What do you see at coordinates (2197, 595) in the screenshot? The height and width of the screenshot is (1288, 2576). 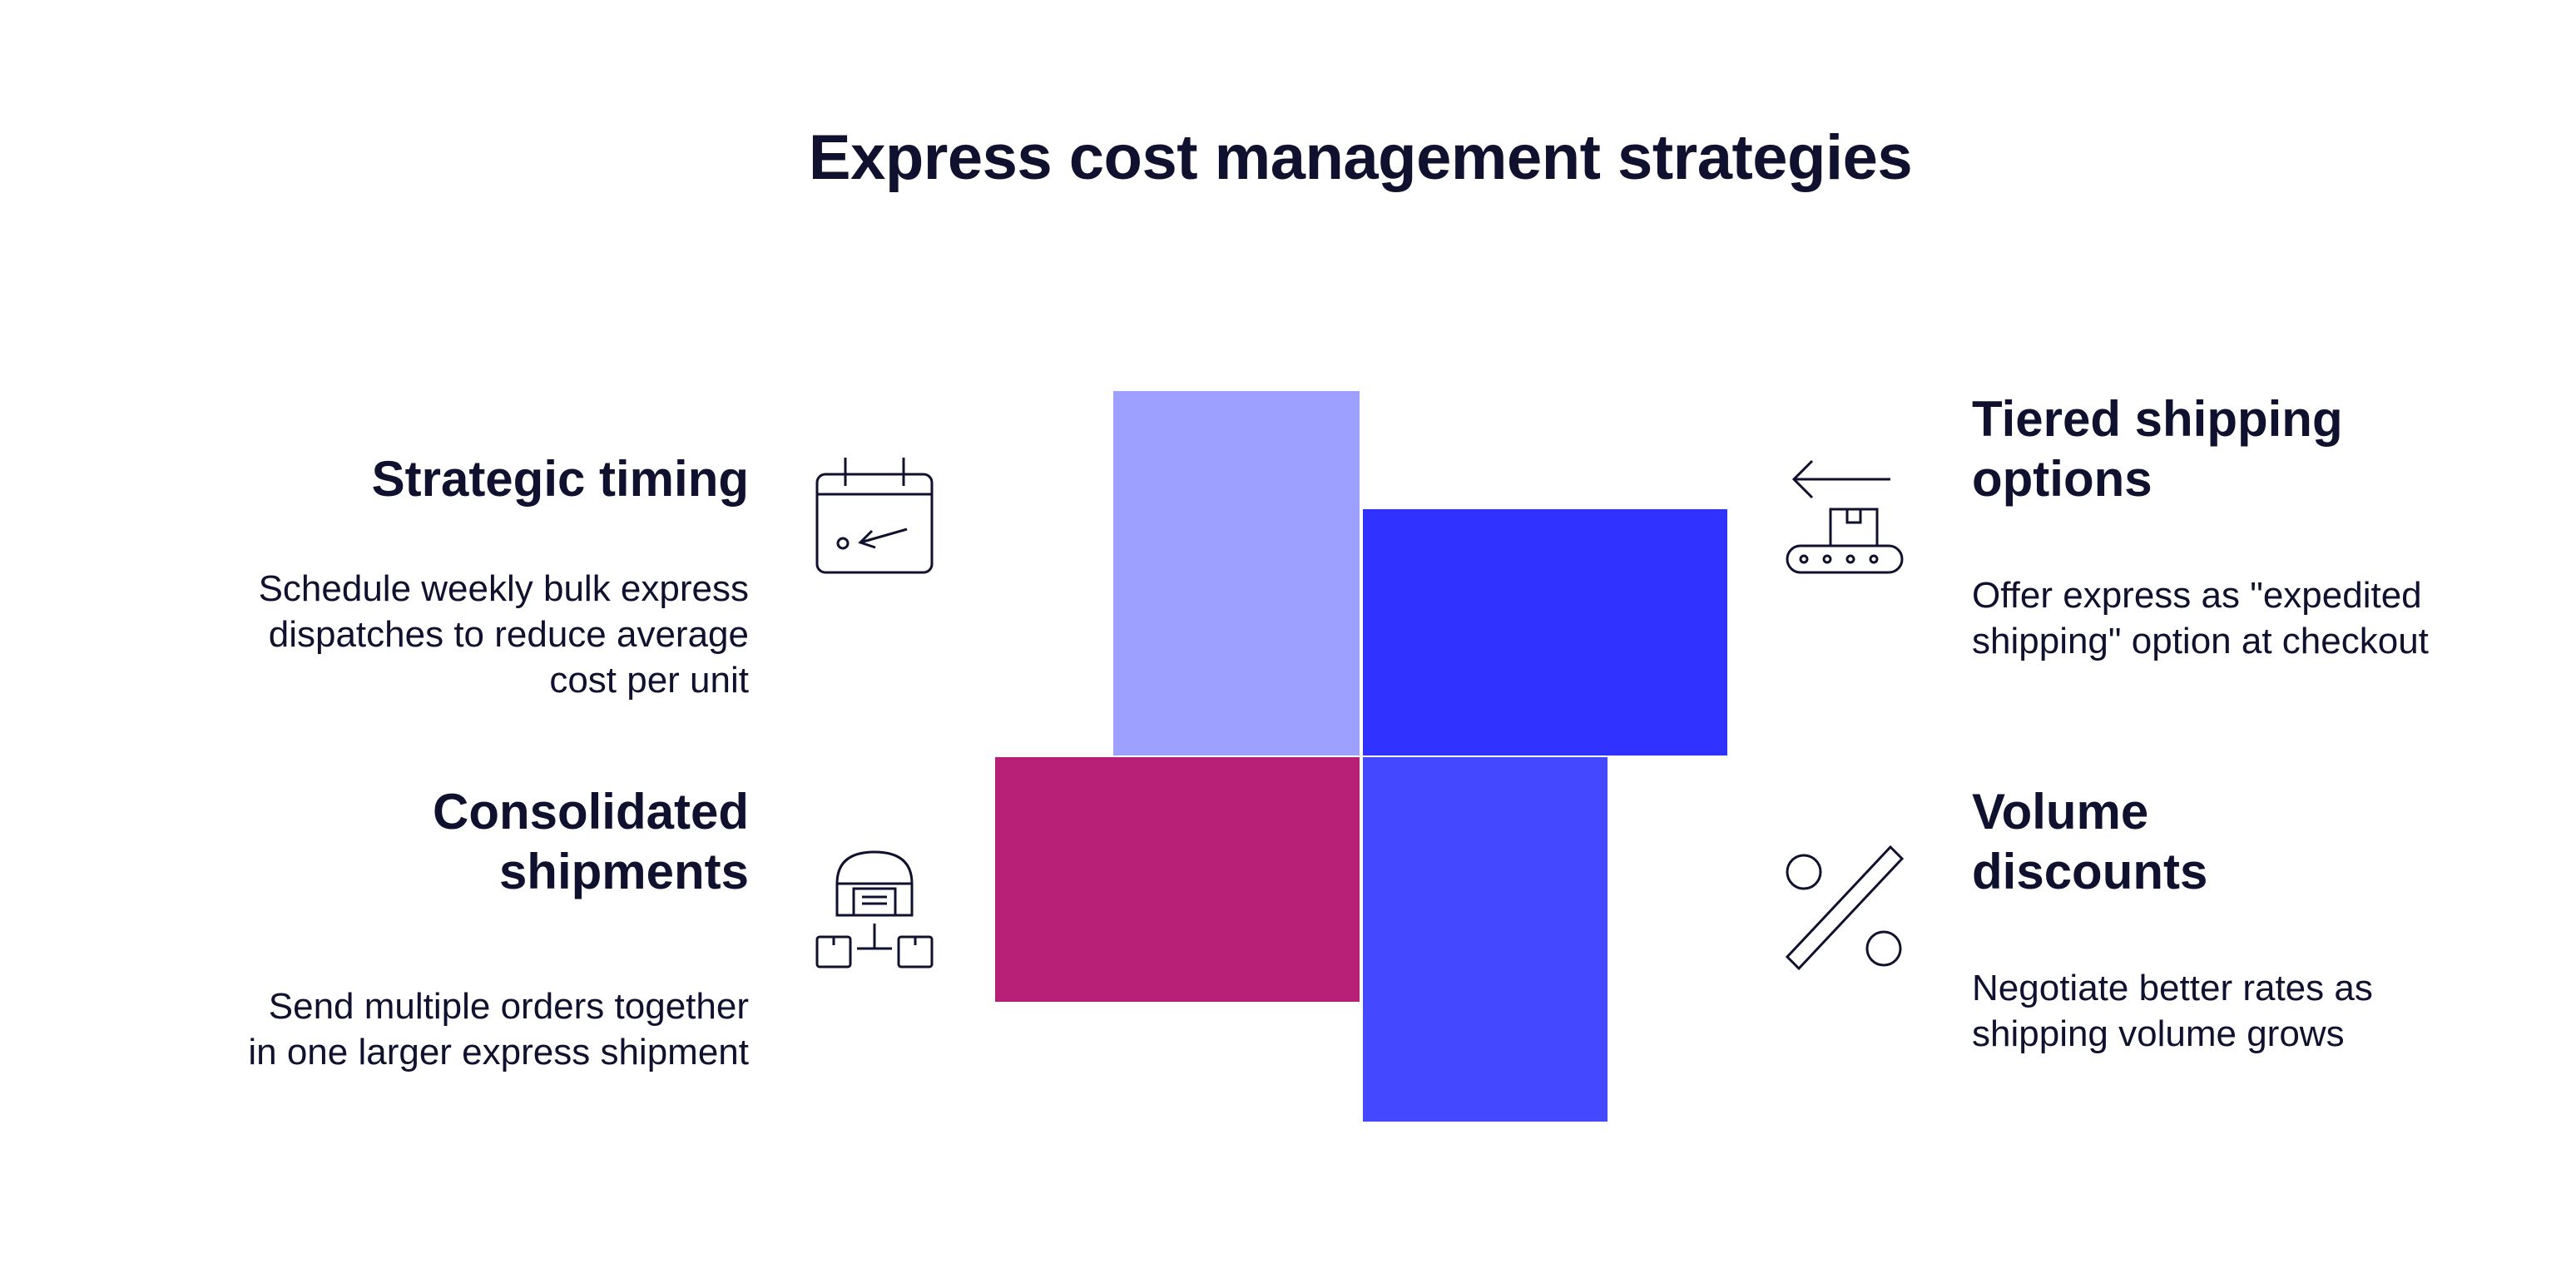 I see `description-line: Offer express as "expedited` at bounding box center [2197, 595].